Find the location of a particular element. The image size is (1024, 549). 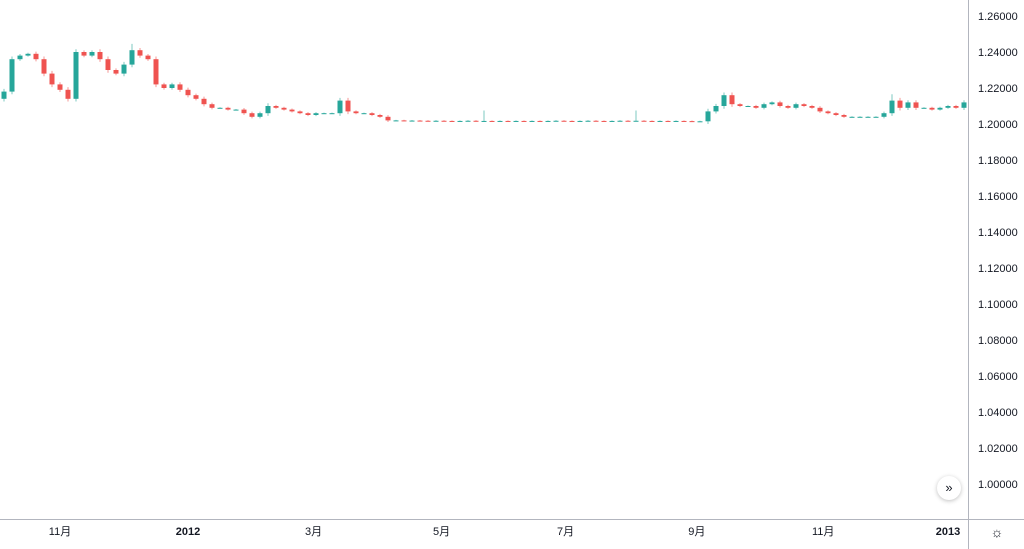

price-tick-label: 1.08000 is located at coordinates (998, 341).